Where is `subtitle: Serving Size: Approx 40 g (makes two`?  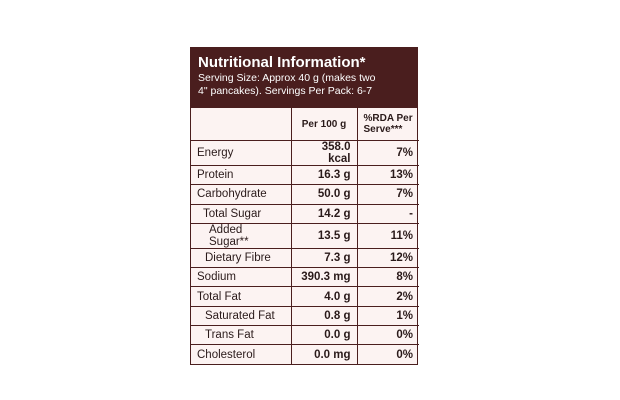
subtitle: Serving Size: Approx 40 g (makes two is located at coordinates (287, 78).